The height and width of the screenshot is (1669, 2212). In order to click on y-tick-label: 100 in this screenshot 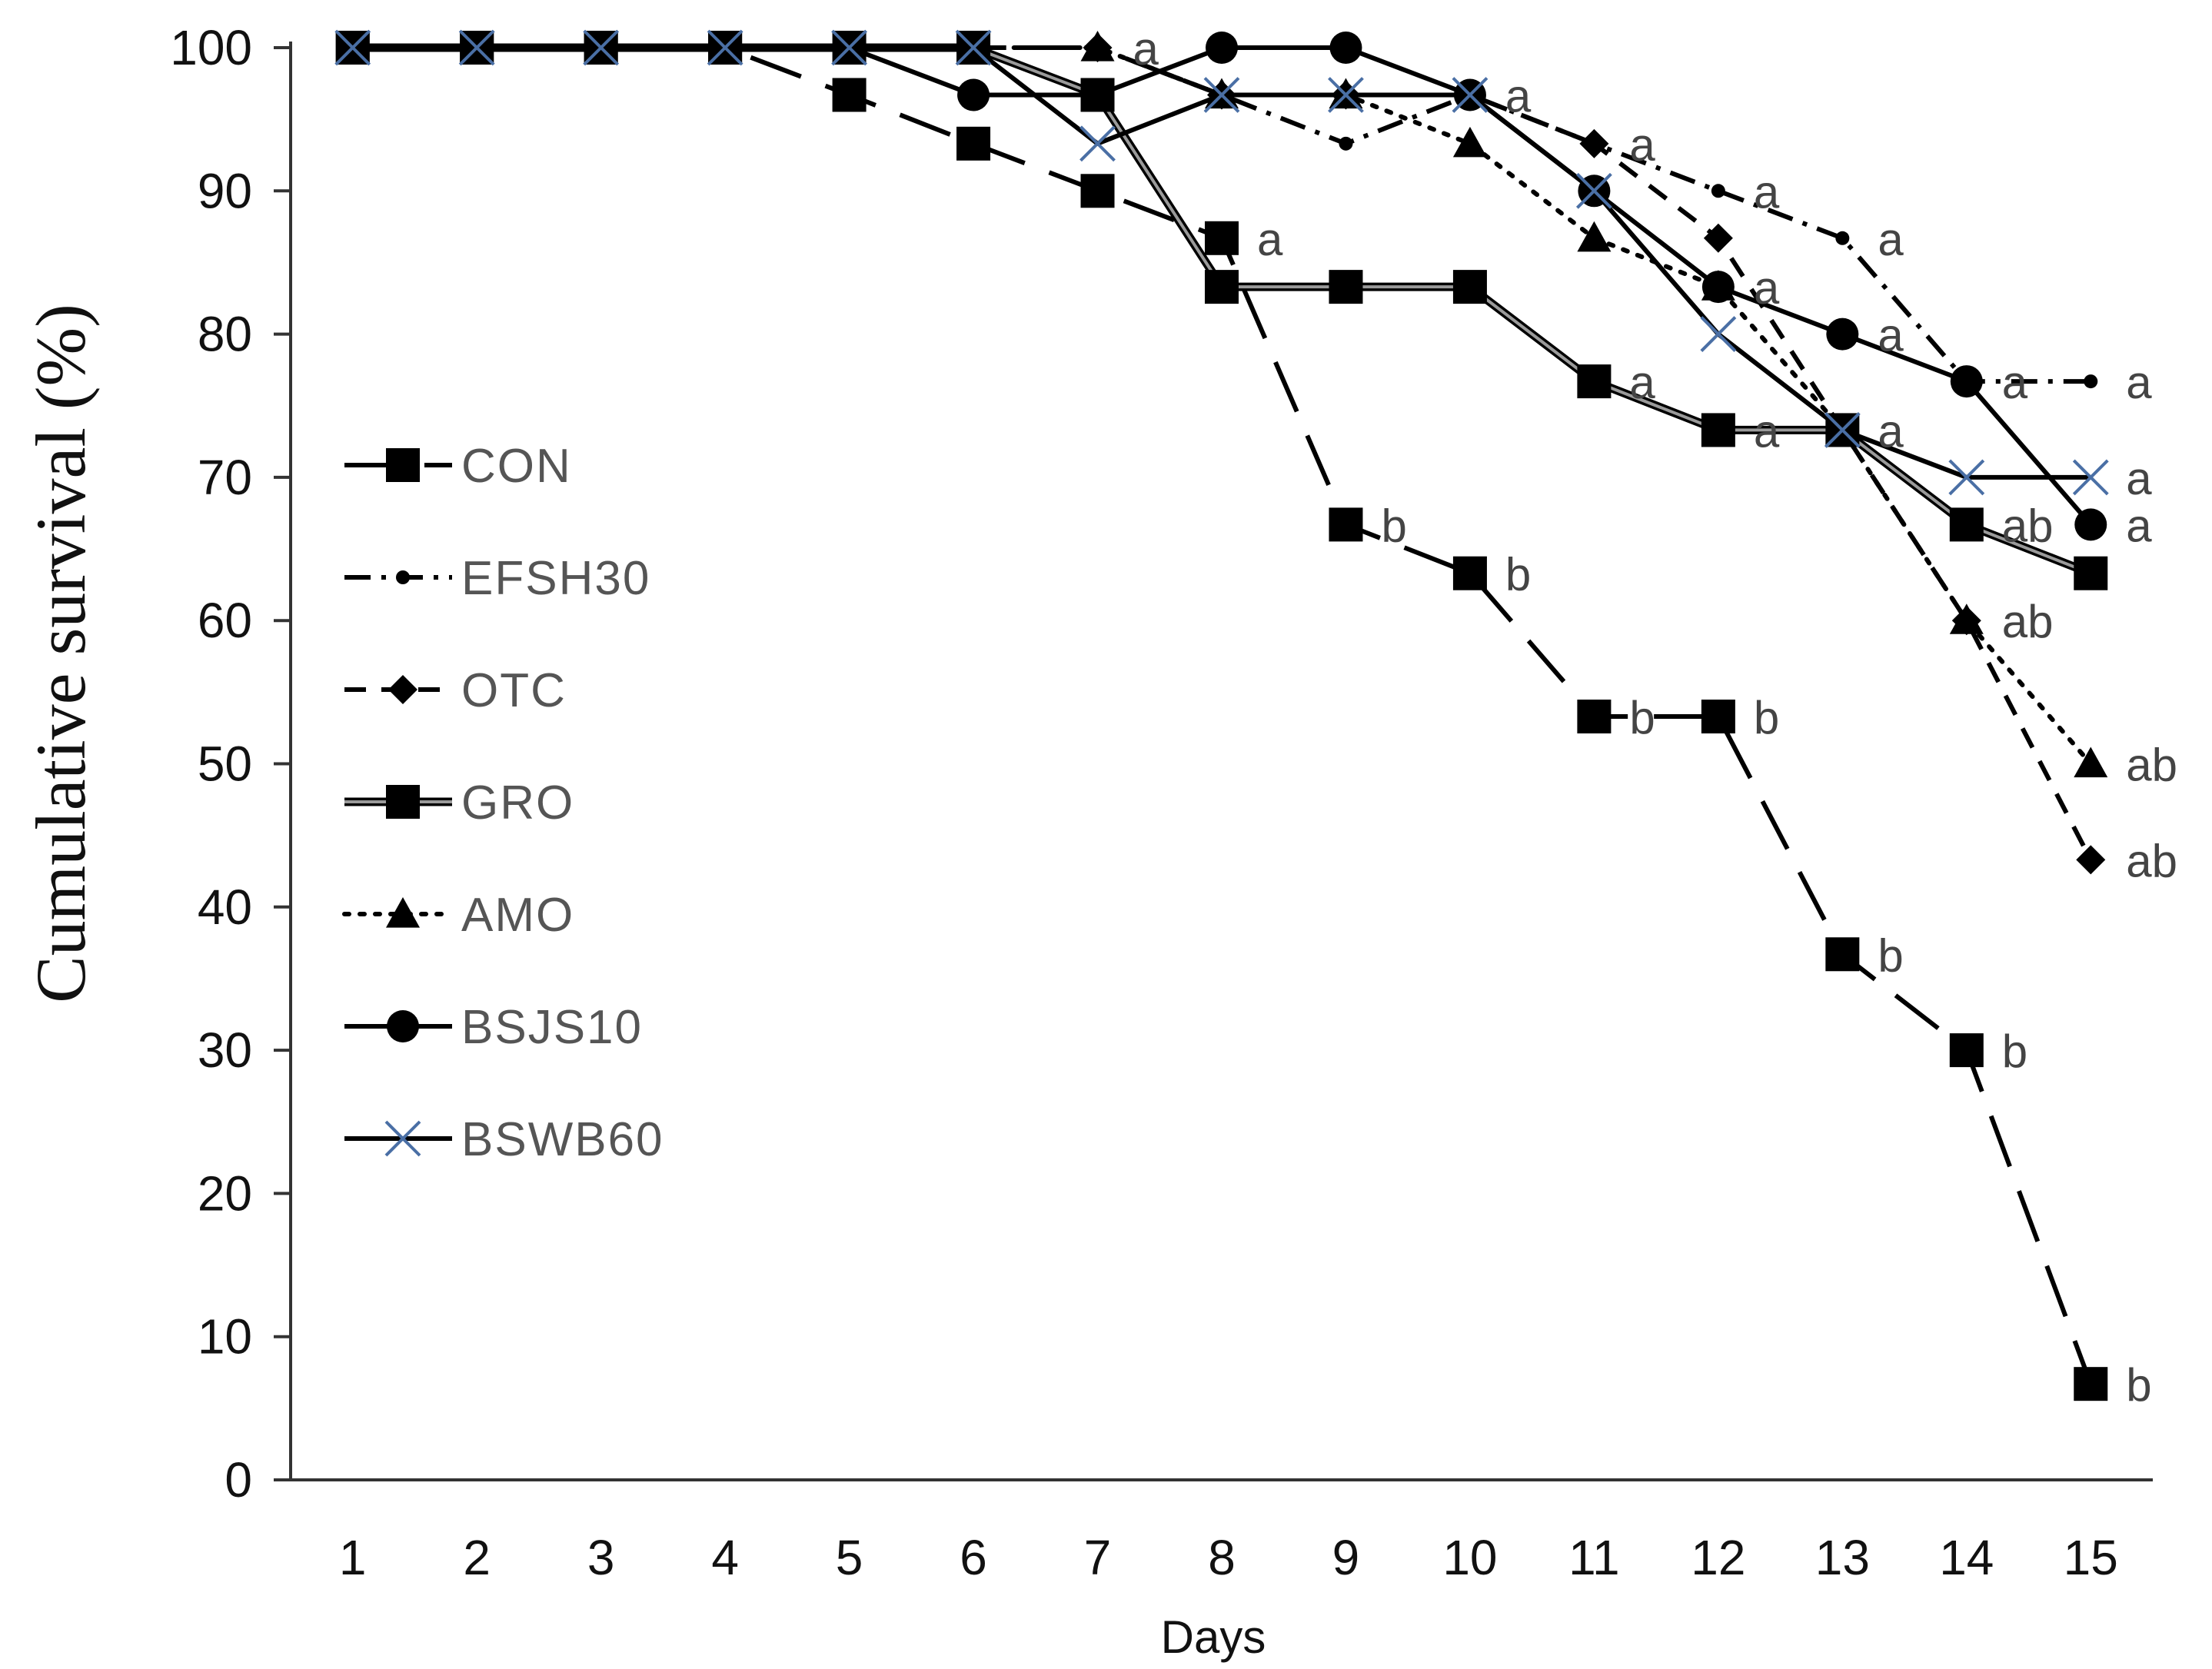, I will do `click(211, 47)`.